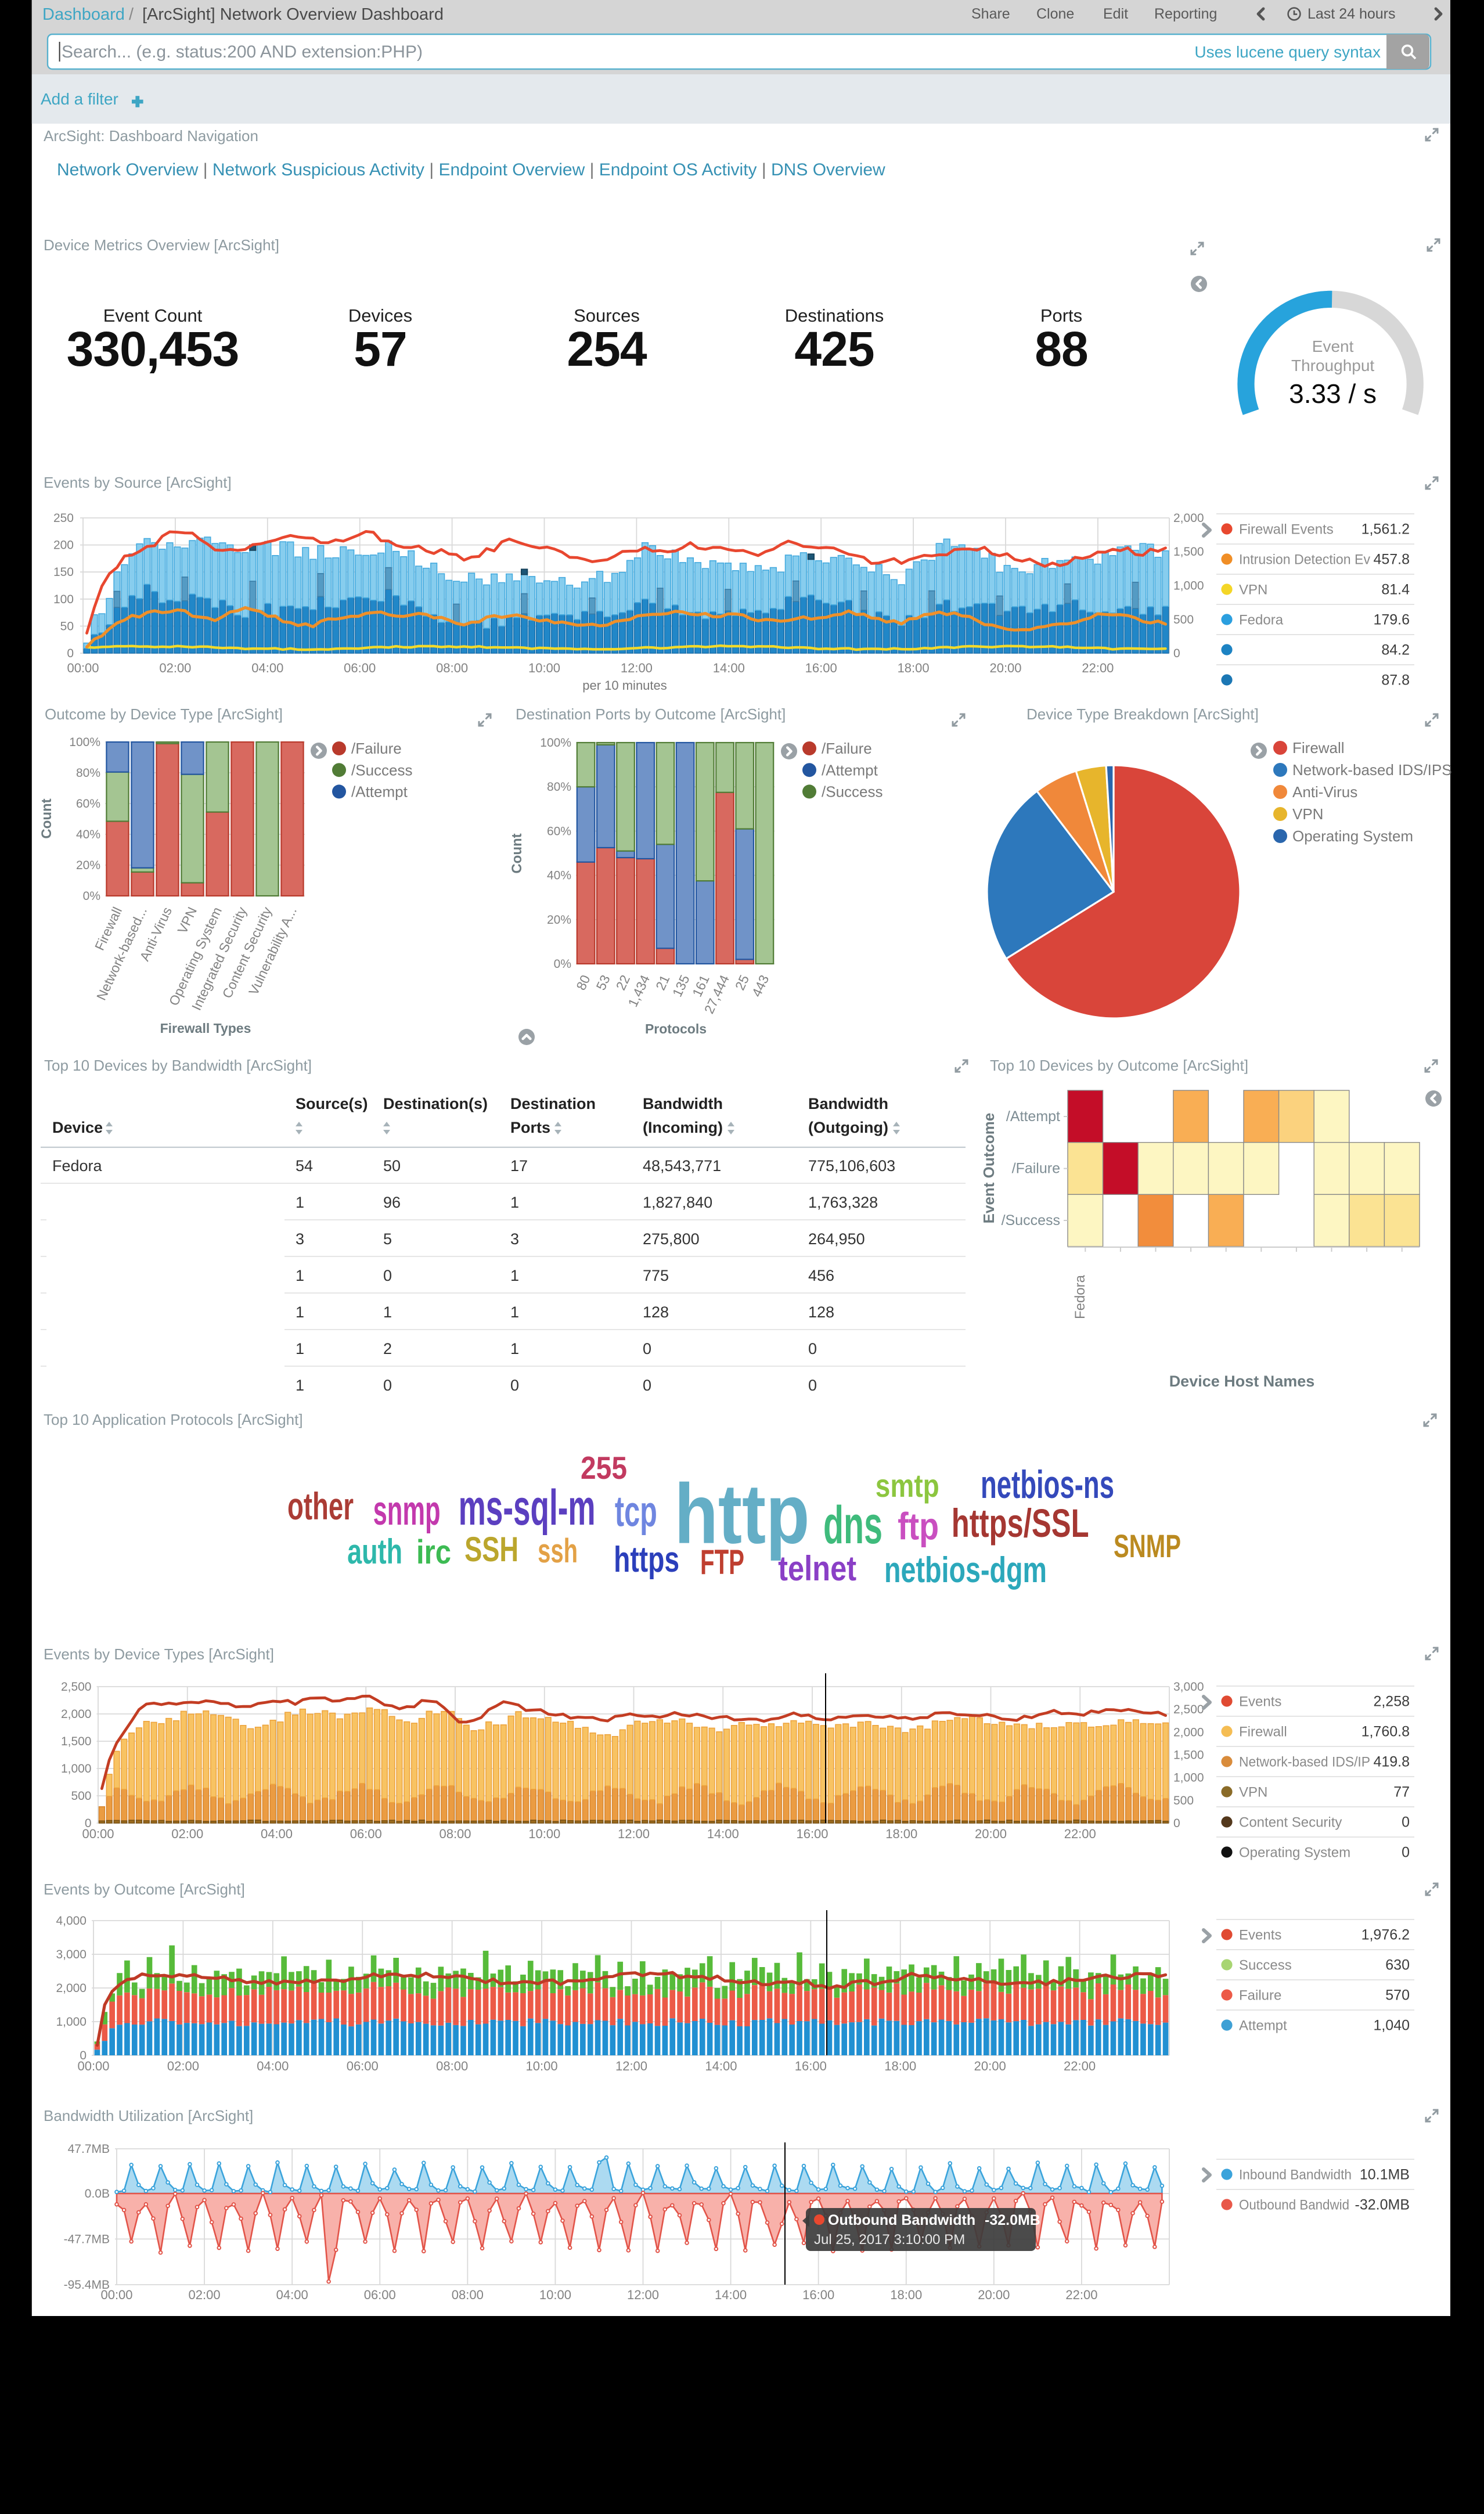 This screenshot has height=2514, width=1484. Describe the element at coordinates (1294, 2205) in the screenshot. I see `svg-text: Outbound Bandwid` at that location.